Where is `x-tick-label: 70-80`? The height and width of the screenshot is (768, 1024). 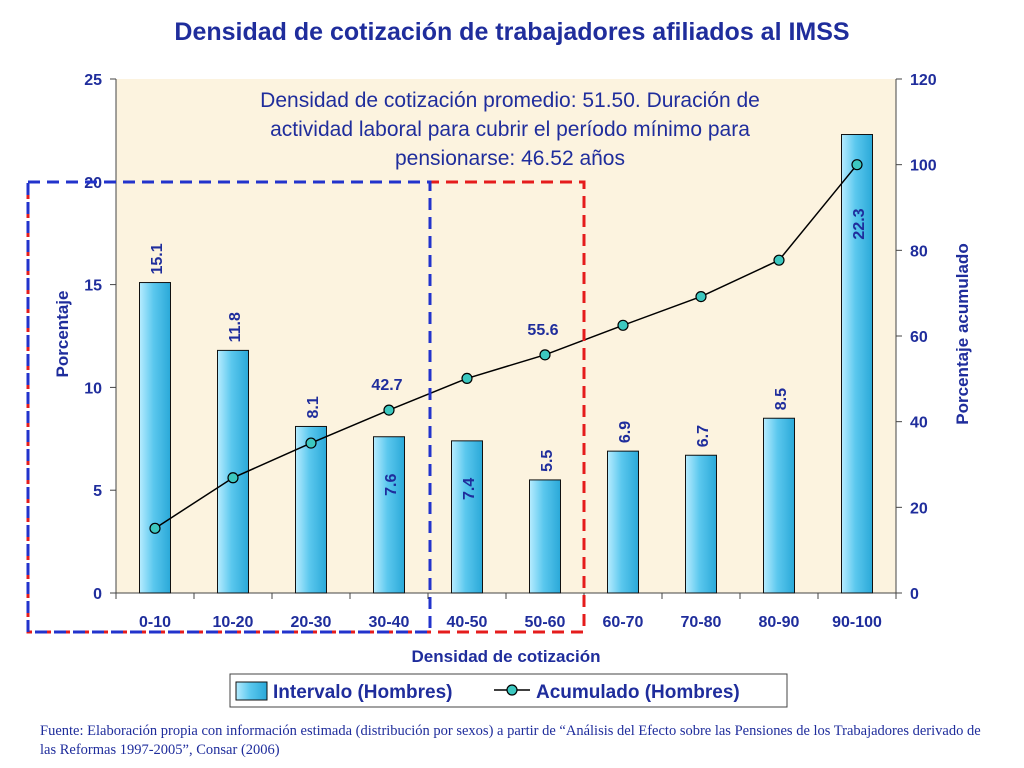
x-tick-label: 70-80 is located at coordinates (701, 622).